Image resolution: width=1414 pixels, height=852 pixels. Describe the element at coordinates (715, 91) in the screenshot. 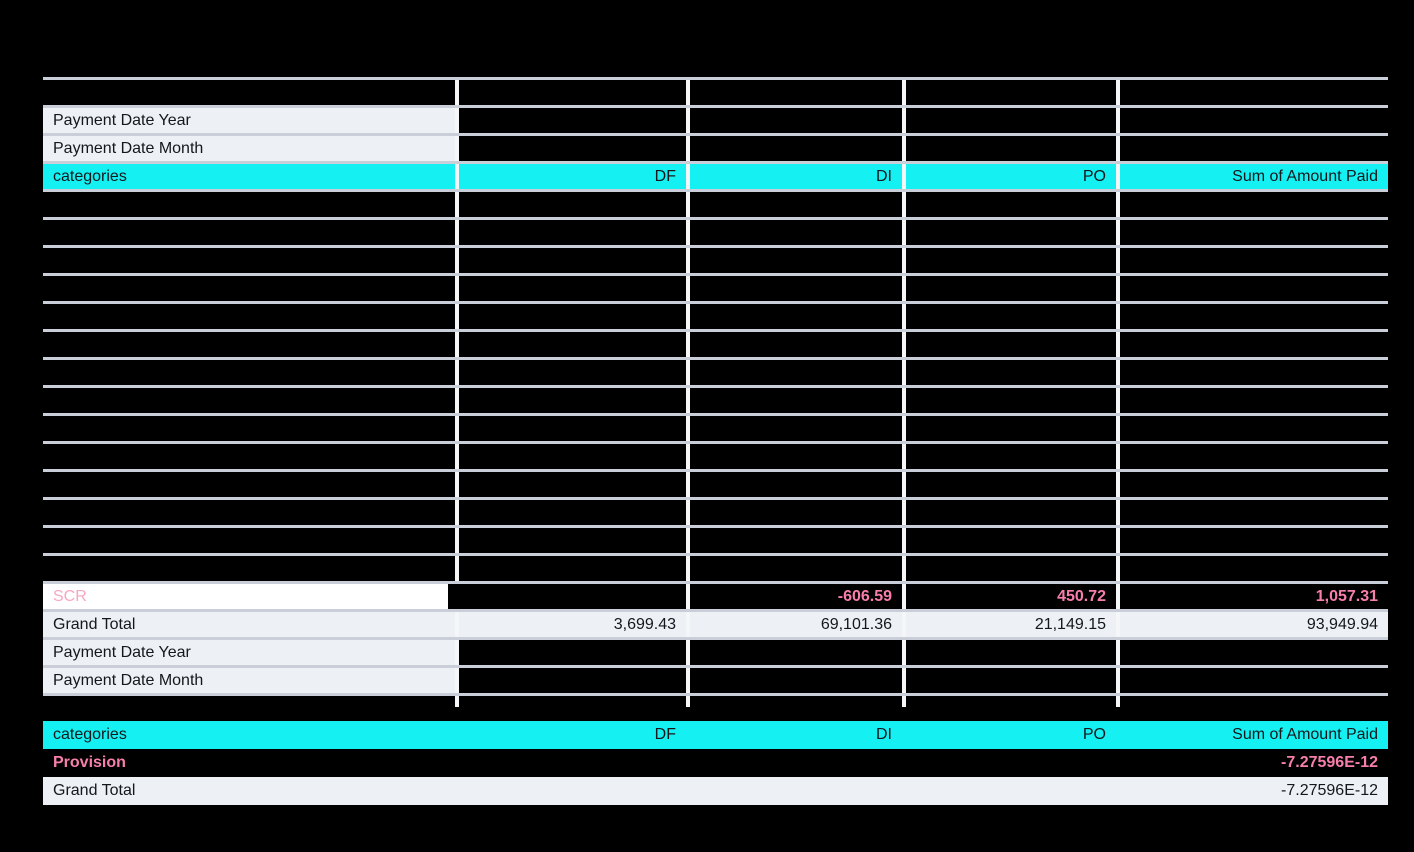

I see `empty-top-row` at that location.